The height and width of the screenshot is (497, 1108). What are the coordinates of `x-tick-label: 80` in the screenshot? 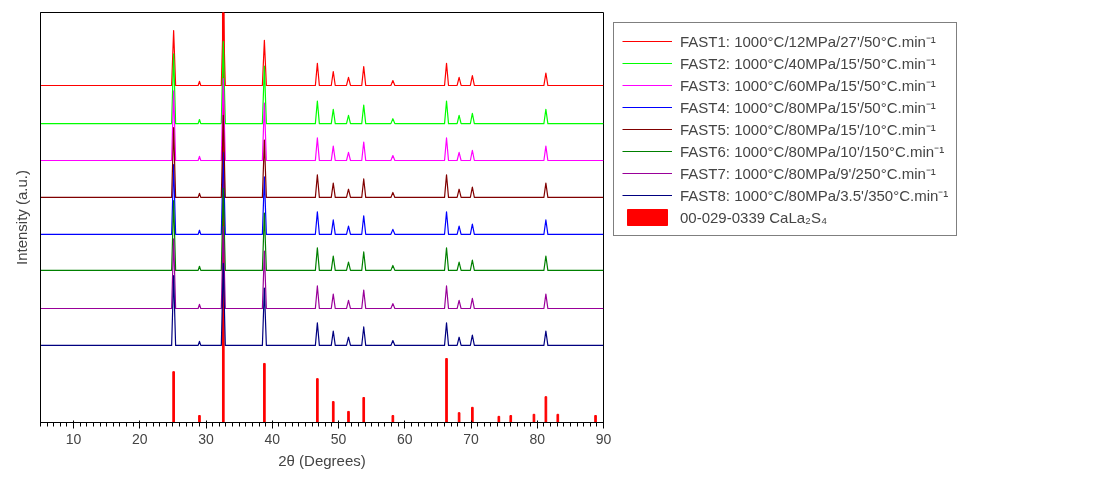 It's located at (537, 438).